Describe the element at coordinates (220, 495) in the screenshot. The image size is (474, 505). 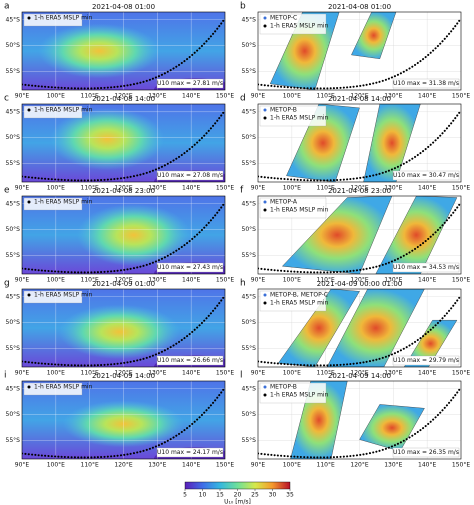
I see `colorbar-tick-label: 15` at that location.